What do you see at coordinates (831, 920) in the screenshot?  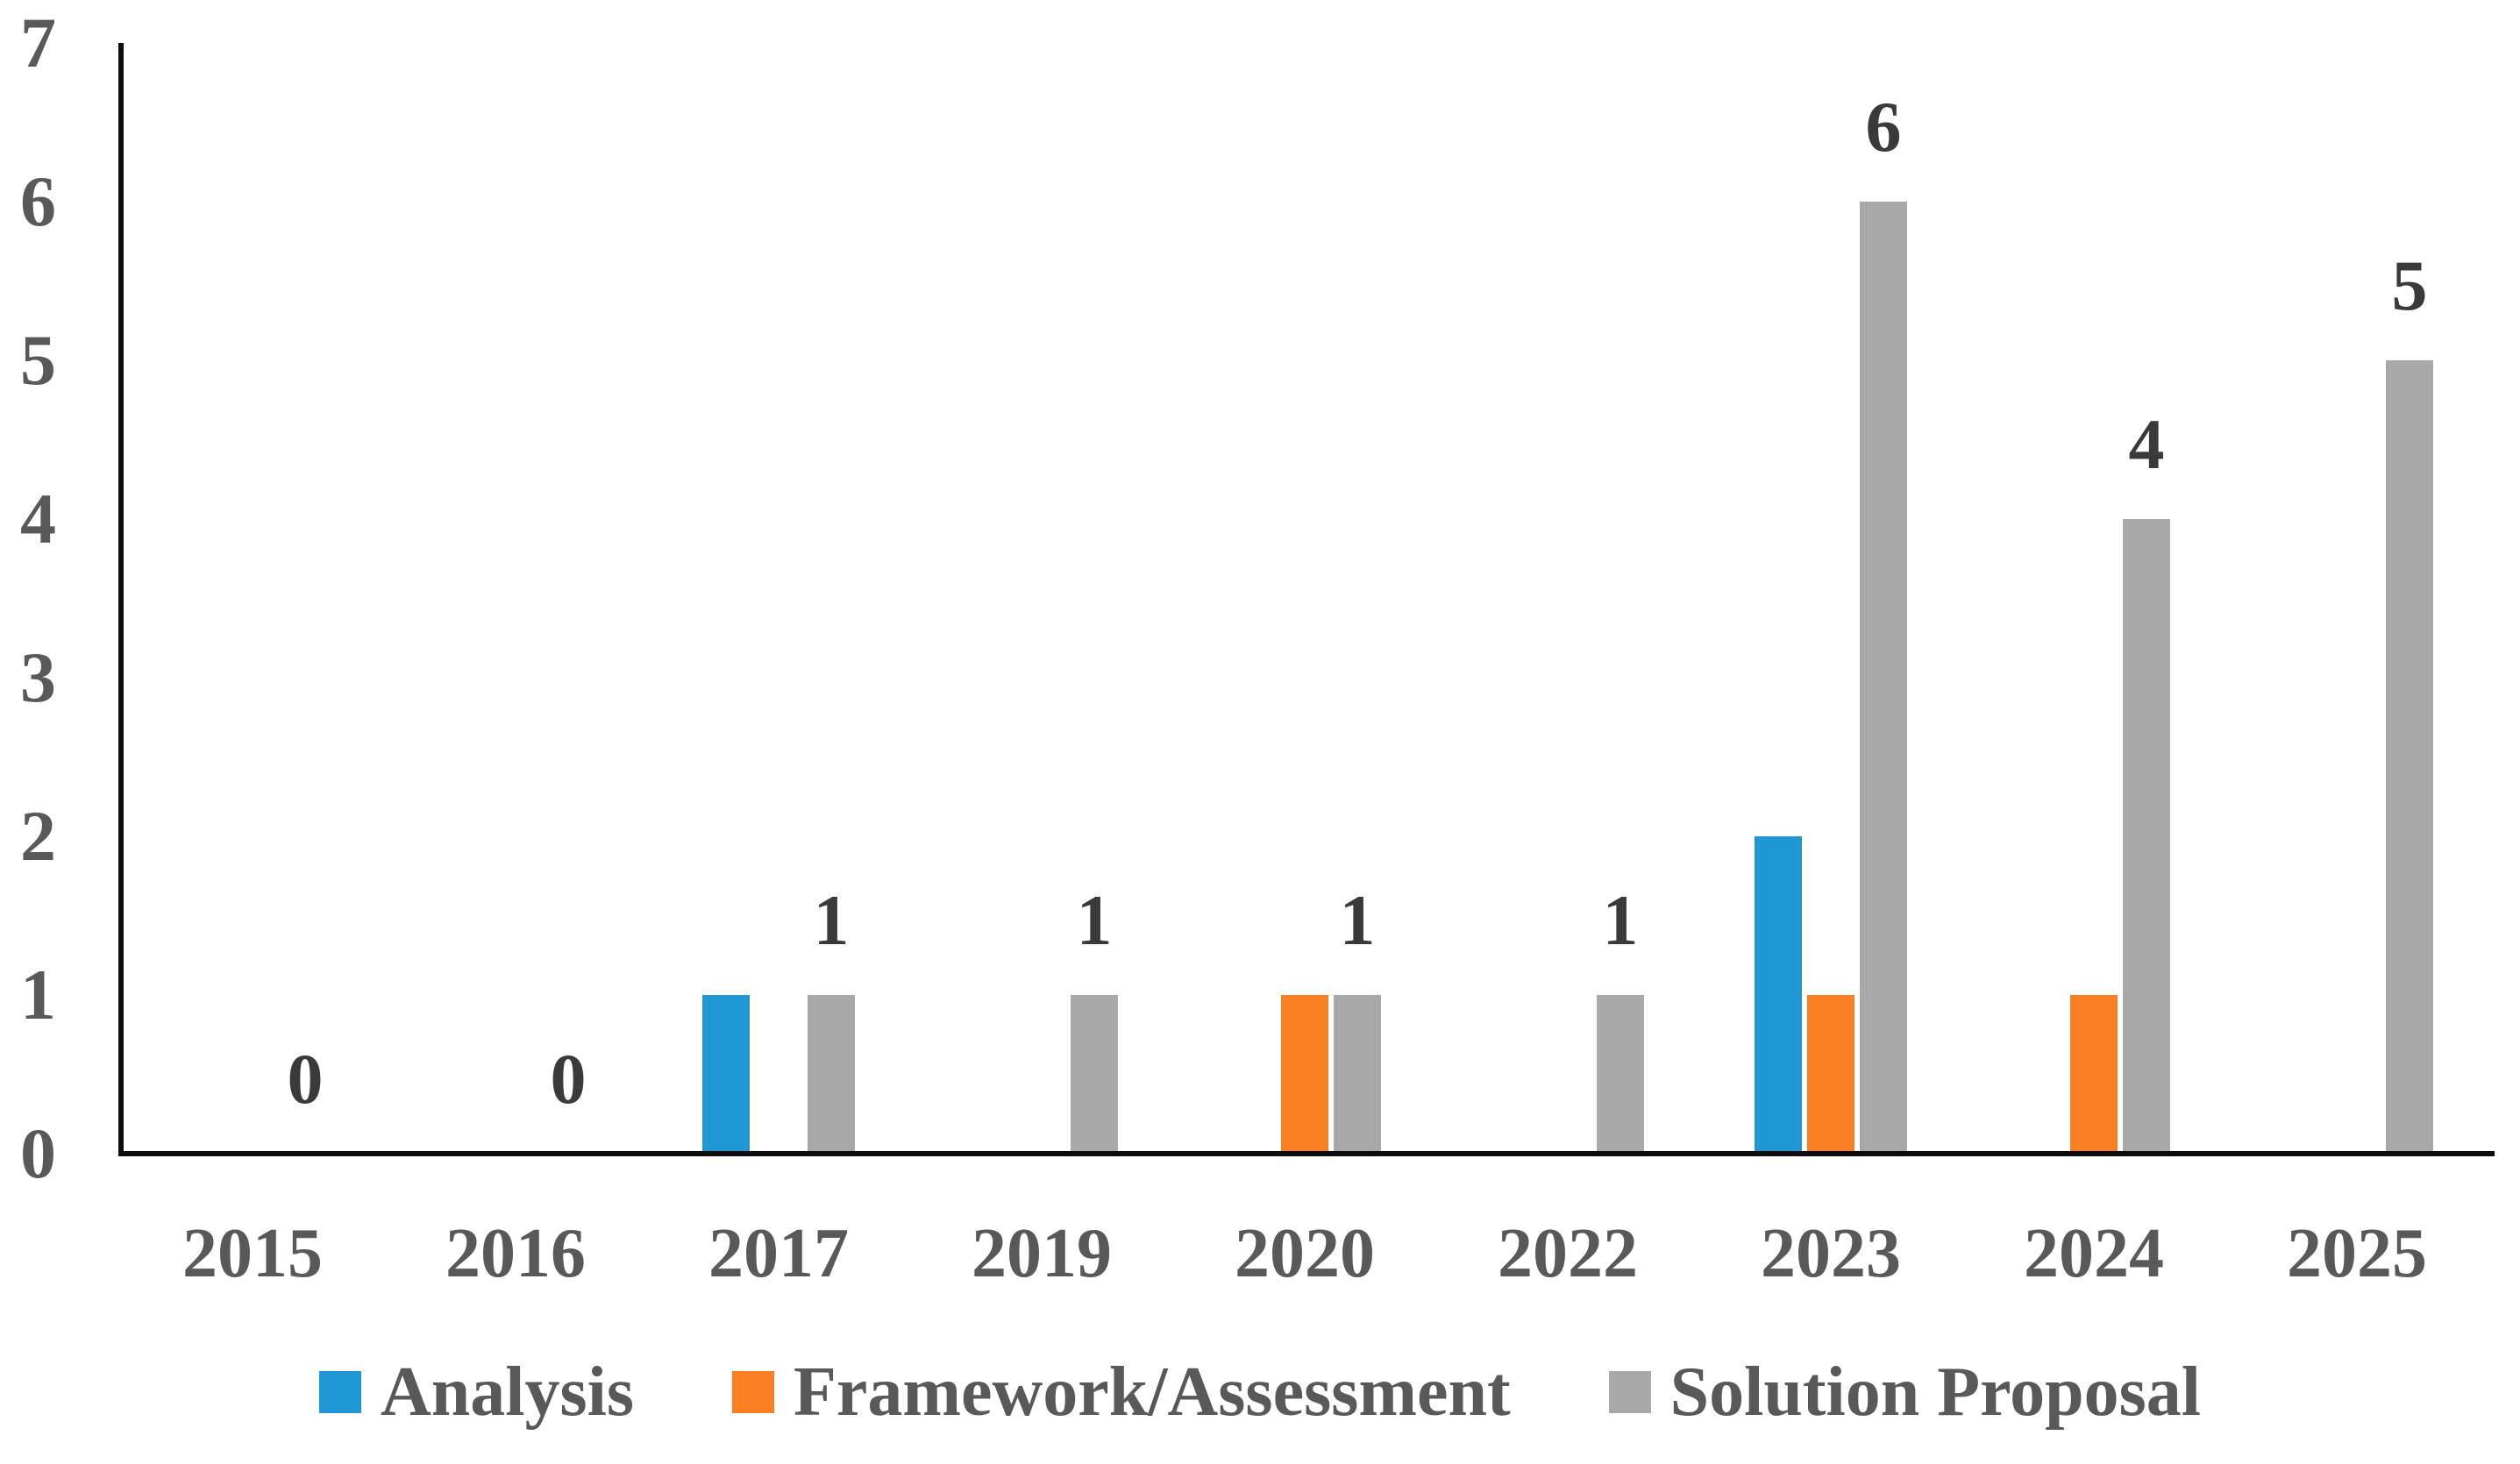 I see `data-label-2017: 1` at bounding box center [831, 920].